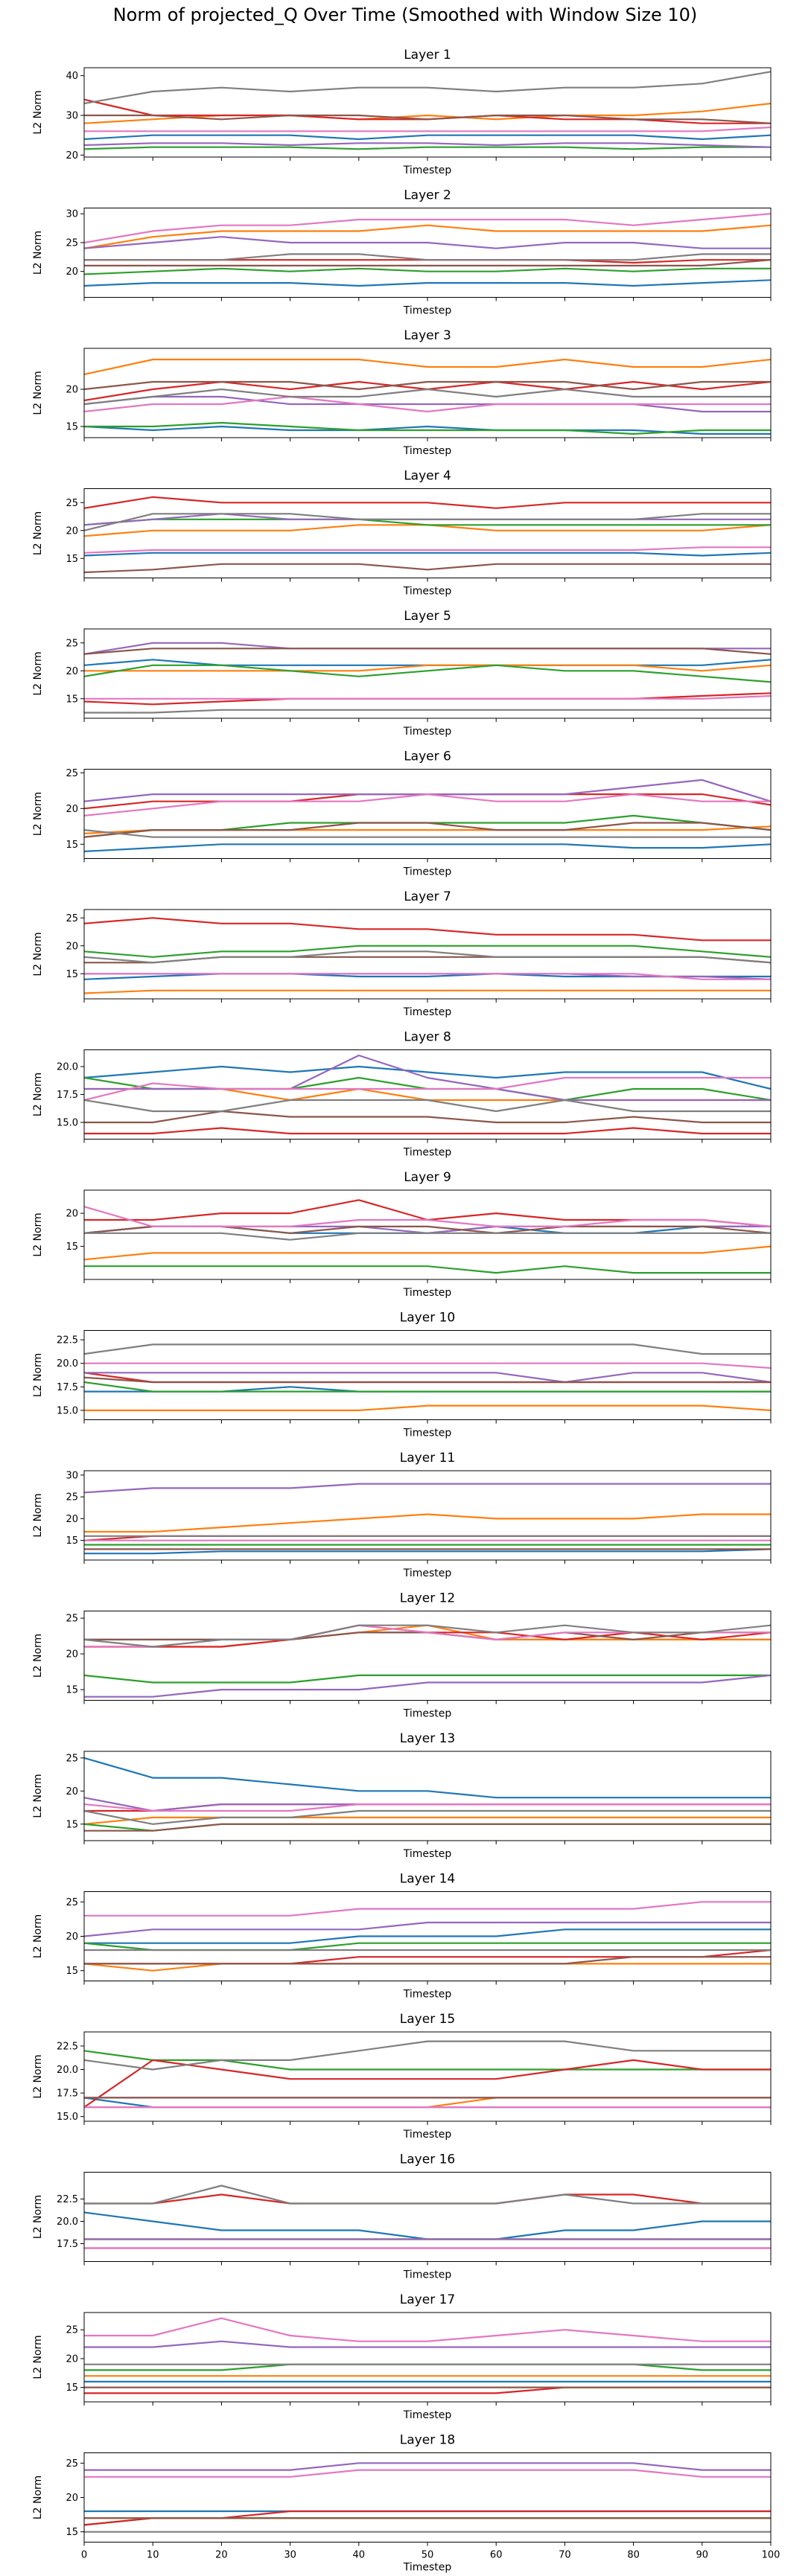  I want to click on subplot-layer-7: Layer 7 15 20 25 Timestep L2 Norm, so click(402, 953).